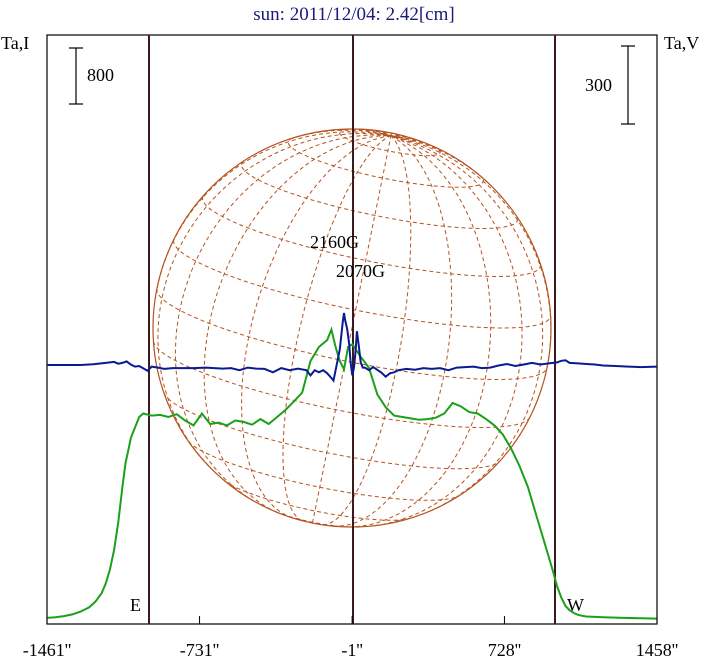 Image resolution: width=708 pixels, height=662 pixels. I want to click on right-scale-bar, so click(628, 85).